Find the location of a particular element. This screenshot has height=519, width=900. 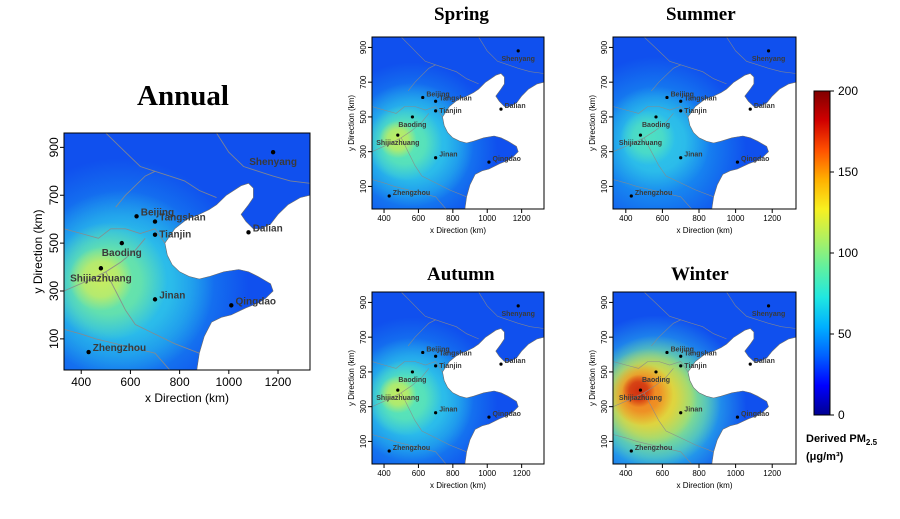

colorbar-tick-label: 200 is located at coordinates (848, 91).